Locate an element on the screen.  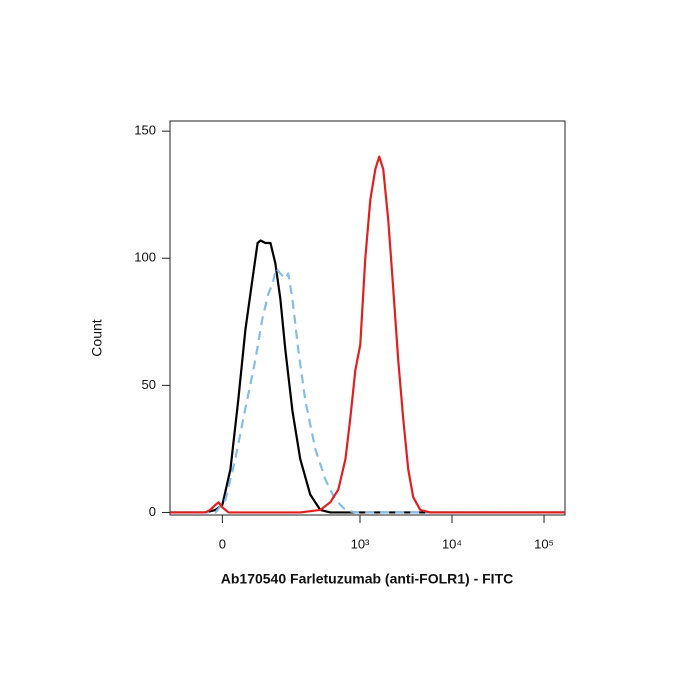
x-tick-label: 10³ is located at coordinates (360, 543).